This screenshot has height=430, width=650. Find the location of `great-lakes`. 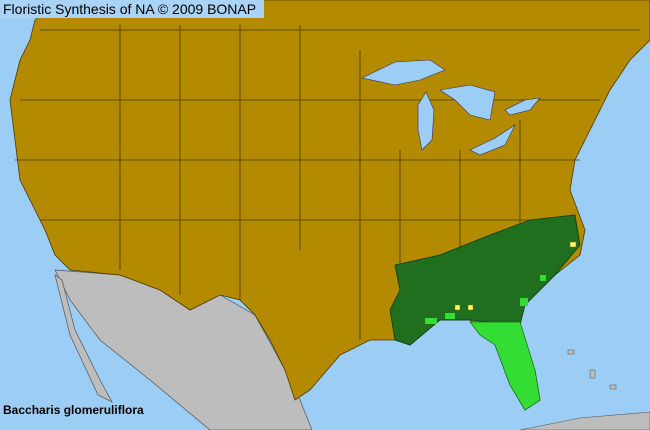

great-lakes is located at coordinates (451, 107).